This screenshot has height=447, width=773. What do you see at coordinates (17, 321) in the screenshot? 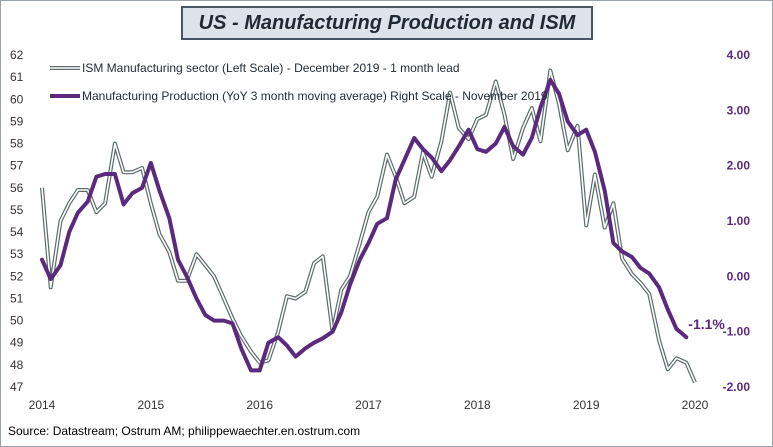
I see `left-axis-tick-label: 50` at bounding box center [17, 321].